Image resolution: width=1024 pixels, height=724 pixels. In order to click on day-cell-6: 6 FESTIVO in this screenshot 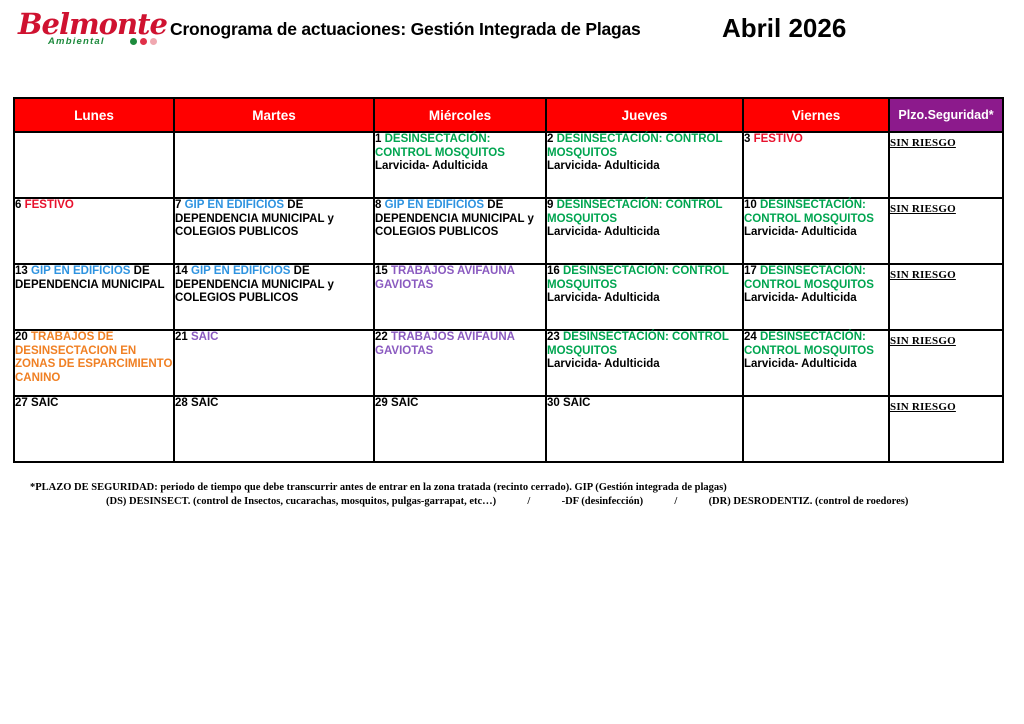, I will do `click(94, 231)`.